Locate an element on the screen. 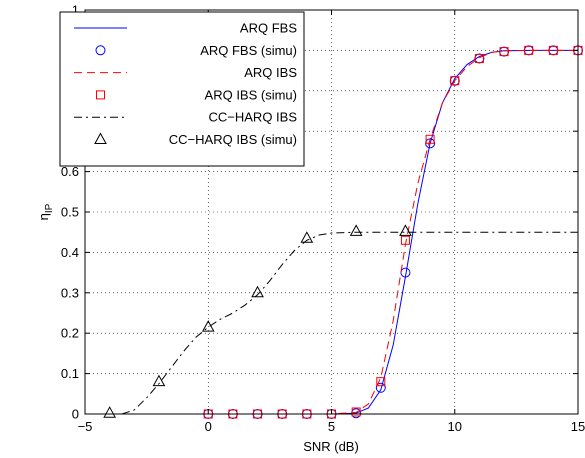  legend-item-6: CC−HARQ IBS (simu) is located at coordinates (195, 139).